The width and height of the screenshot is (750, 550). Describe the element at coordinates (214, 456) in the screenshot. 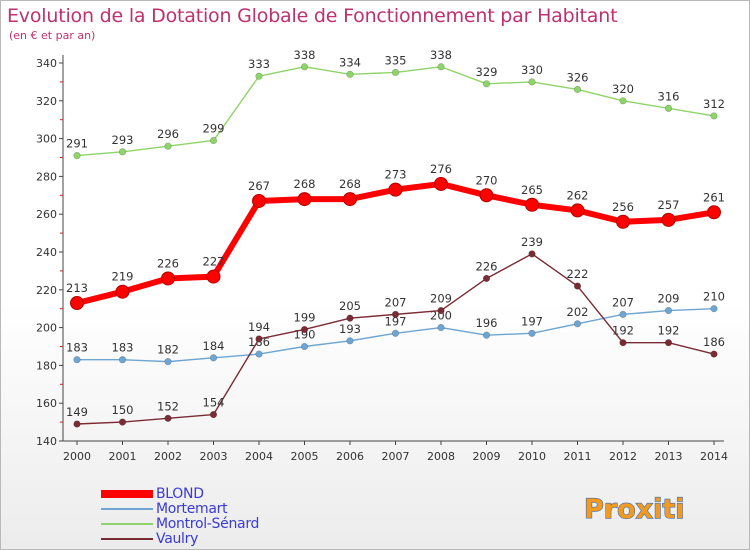

I see `x-tick-label: 2003` at that location.